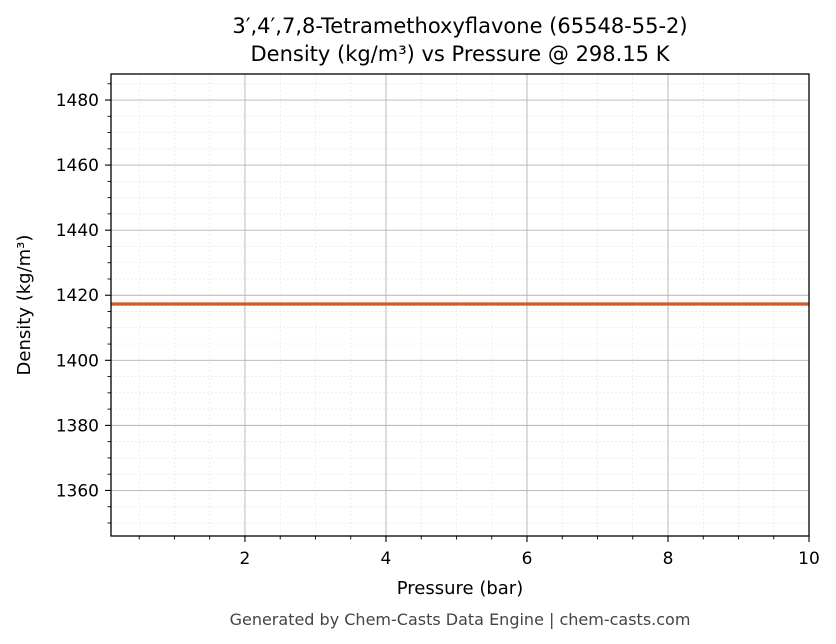 This screenshot has height=644, width=836. Describe the element at coordinates (460, 54) in the screenshot. I see `chart-subtitle: Density (kg/m³) vs Pressure @ 298.15 K` at that location.